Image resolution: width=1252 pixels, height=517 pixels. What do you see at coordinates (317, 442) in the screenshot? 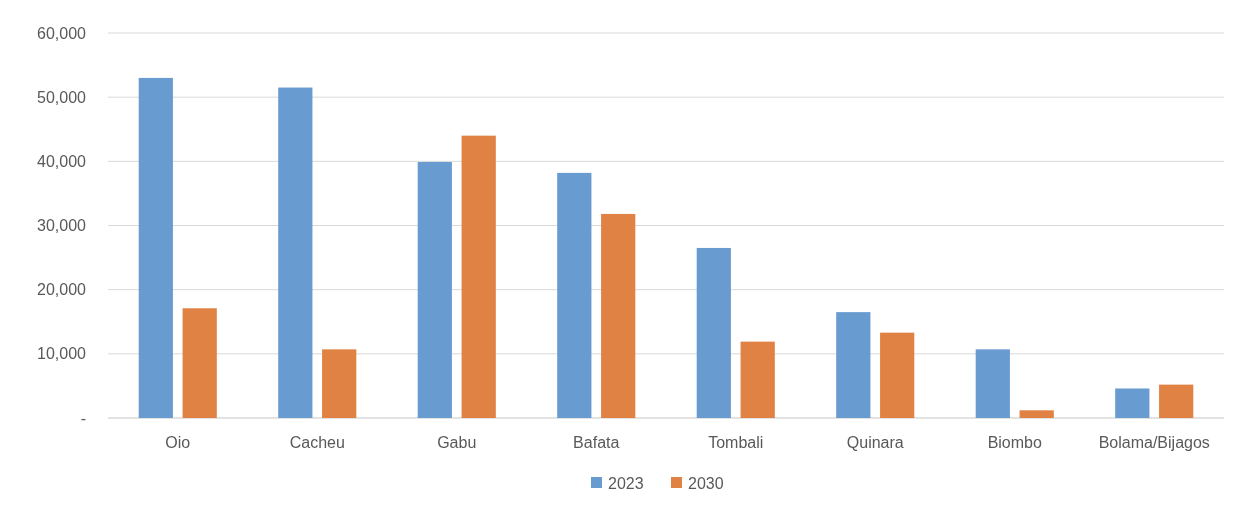
I see `x-tick-label: Cacheu` at bounding box center [317, 442].